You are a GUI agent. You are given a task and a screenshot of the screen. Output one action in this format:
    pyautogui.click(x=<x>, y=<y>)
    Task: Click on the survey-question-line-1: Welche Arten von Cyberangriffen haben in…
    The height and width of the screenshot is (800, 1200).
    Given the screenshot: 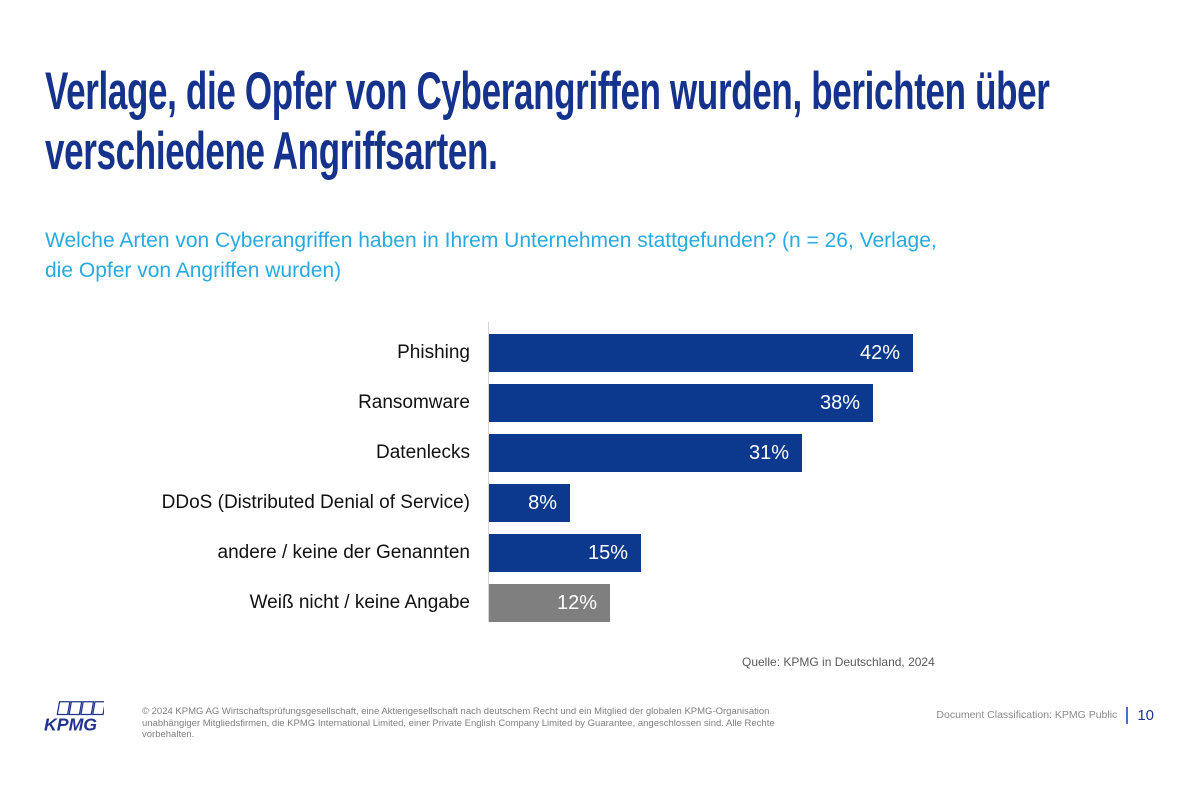 What is the action you would take?
    pyautogui.click(x=491, y=240)
    